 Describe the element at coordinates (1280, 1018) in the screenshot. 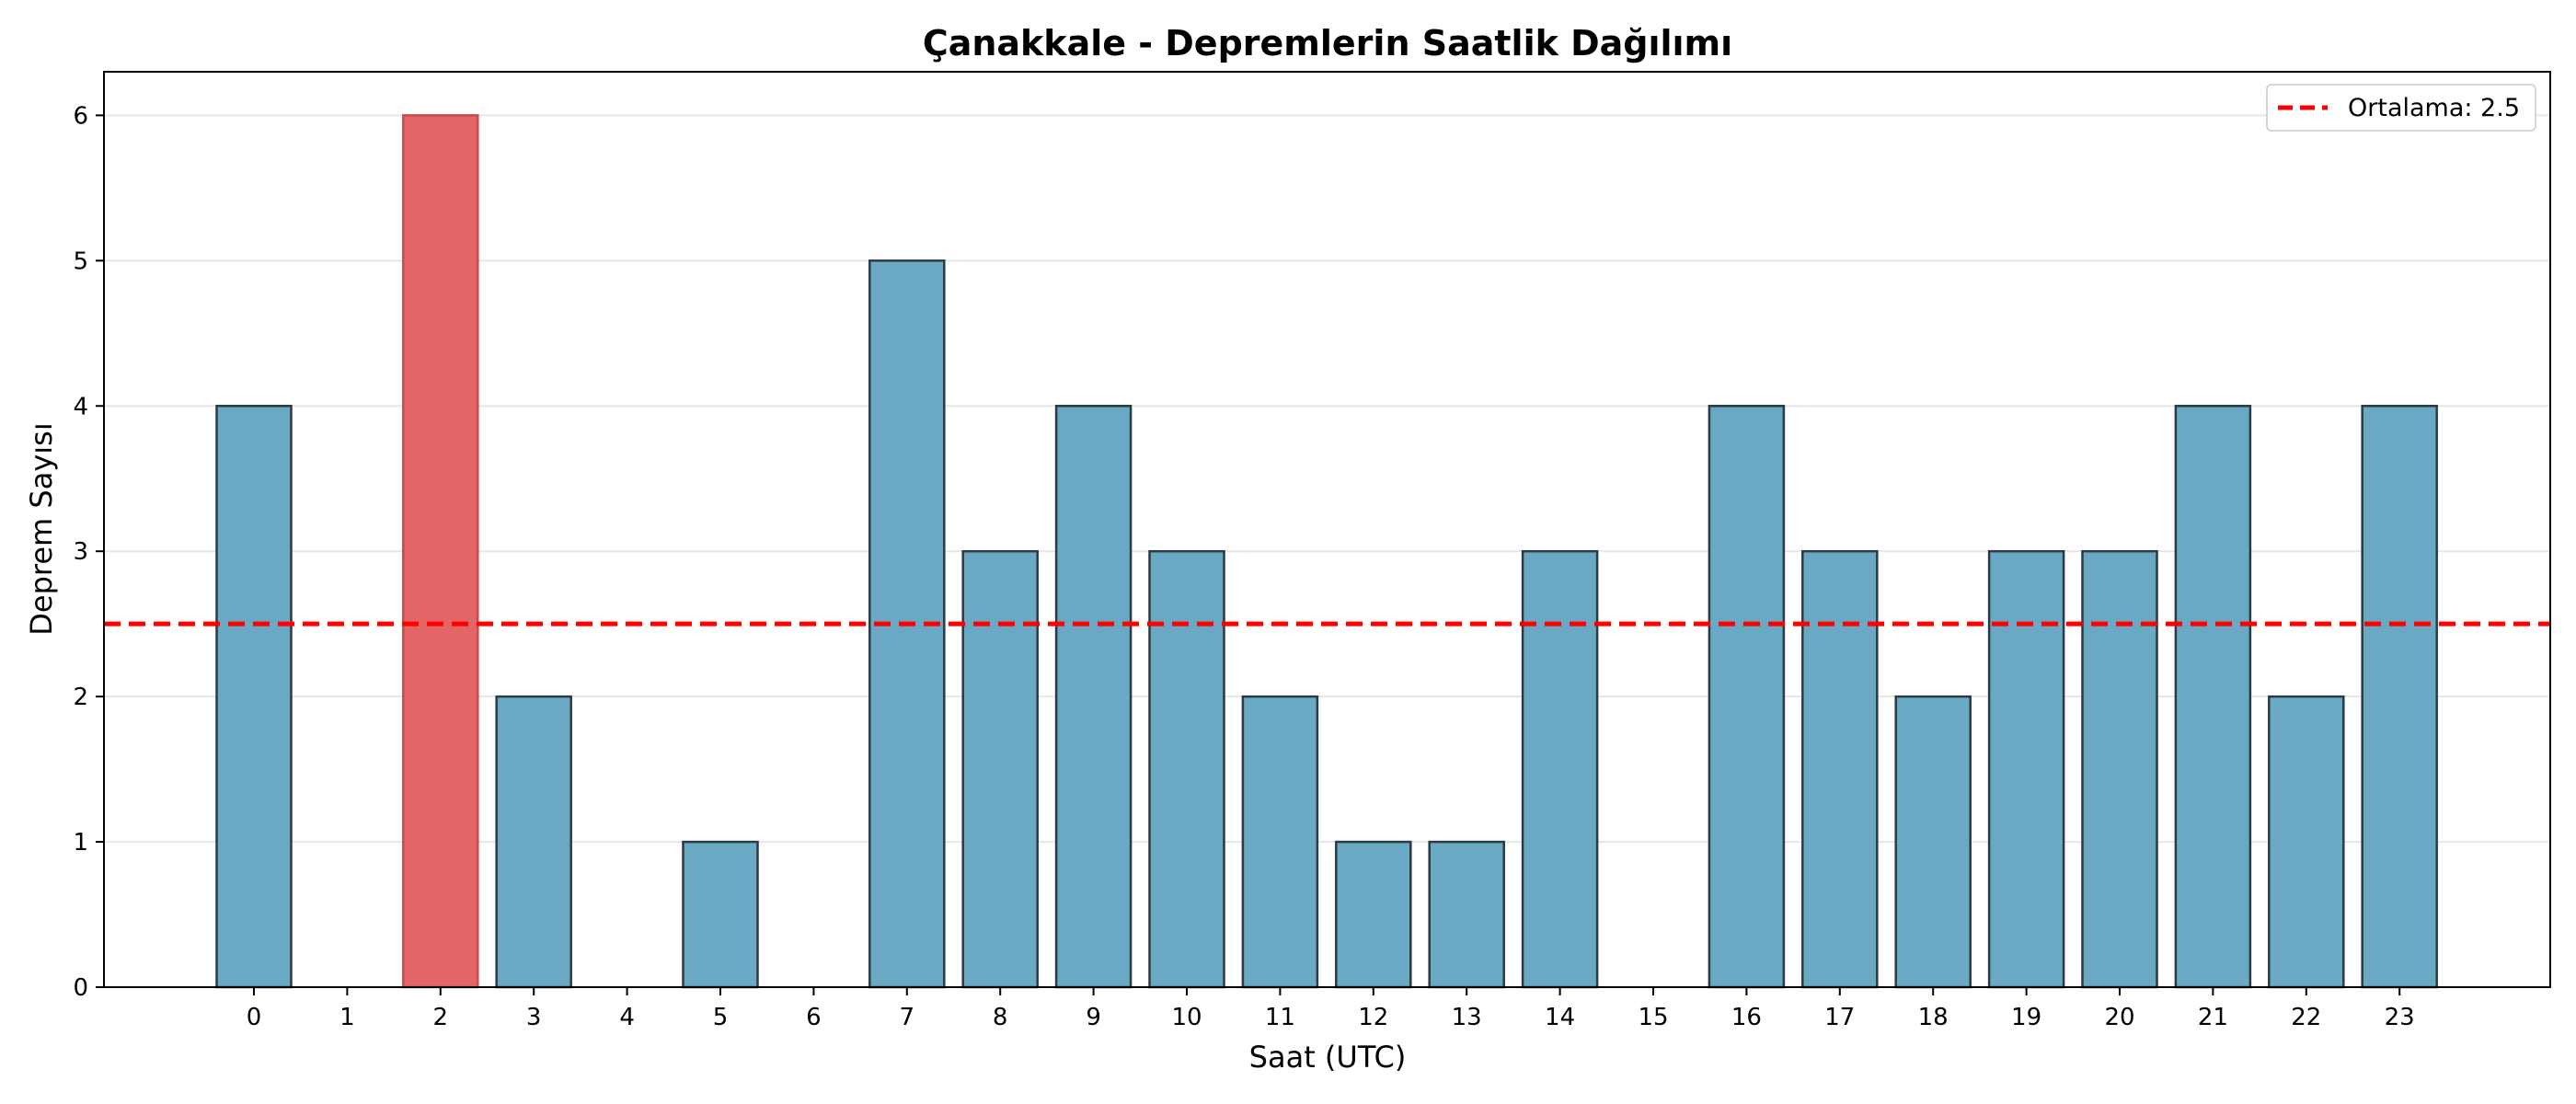

I see `x-tick-label: 11` at that location.